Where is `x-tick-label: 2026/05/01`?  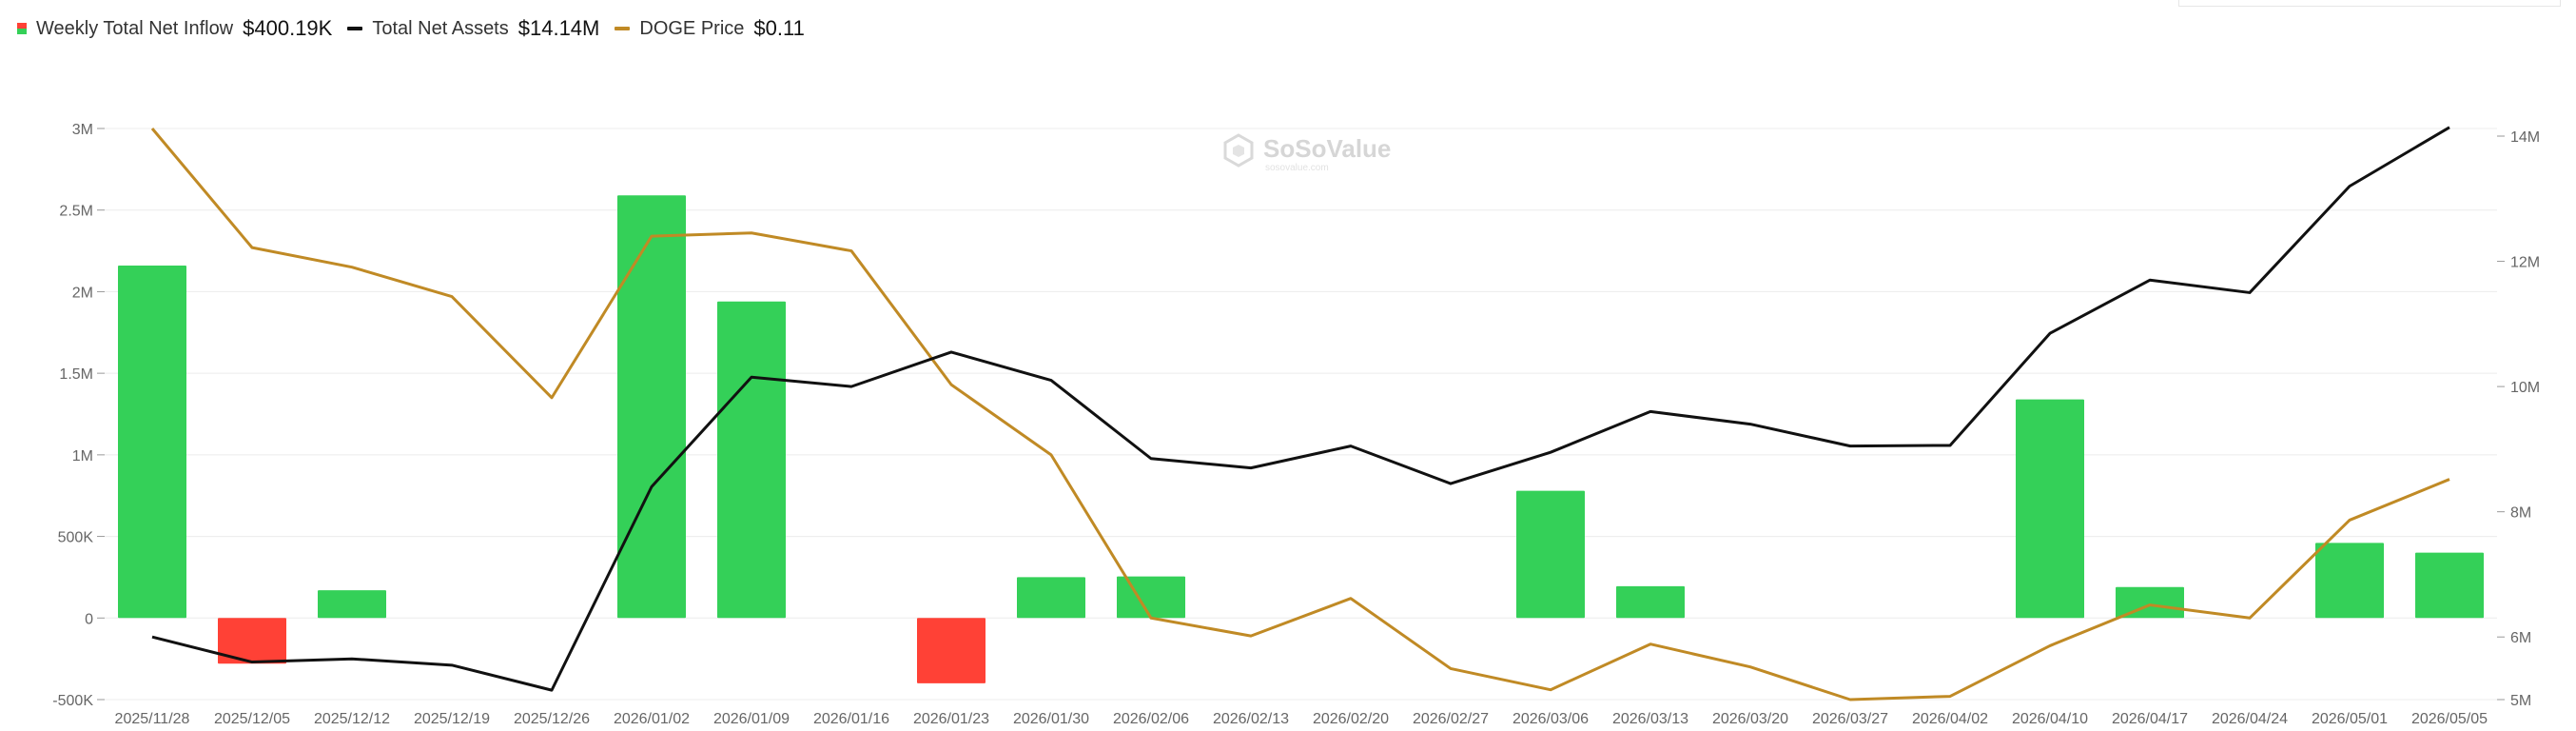 x-tick-label: 2026/05/01 is located at coordinates (2350, 719).